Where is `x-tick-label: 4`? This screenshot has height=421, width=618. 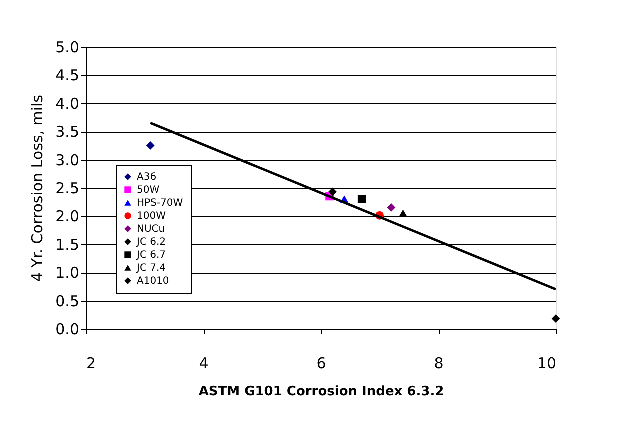 x-tick-label: 4 is located at coordinates (204, 363).